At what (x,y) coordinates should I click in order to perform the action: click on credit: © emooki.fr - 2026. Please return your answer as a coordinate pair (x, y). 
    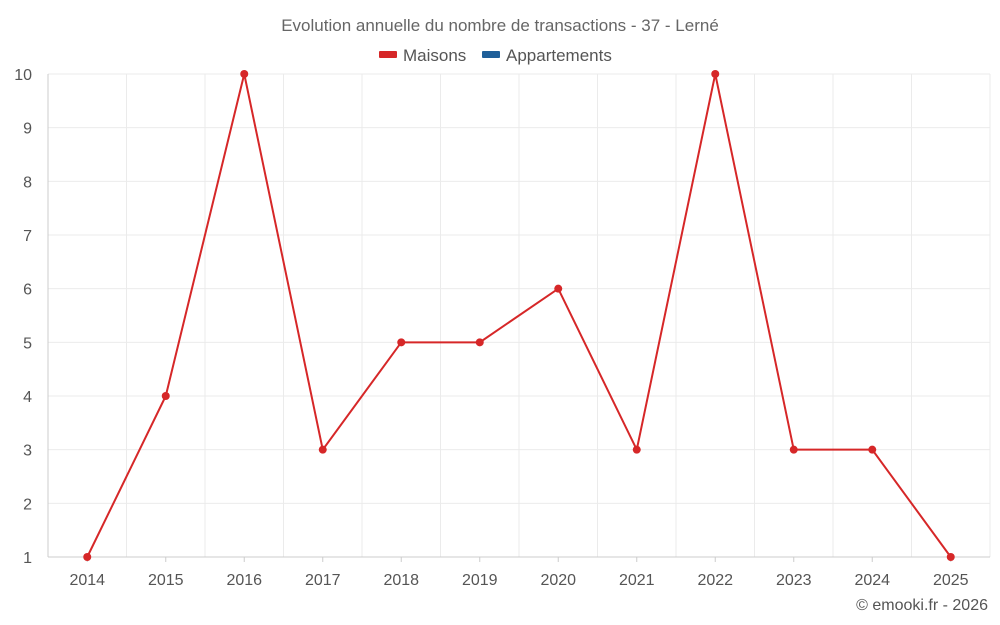
    Looking at the image, I should click on (922, 605).